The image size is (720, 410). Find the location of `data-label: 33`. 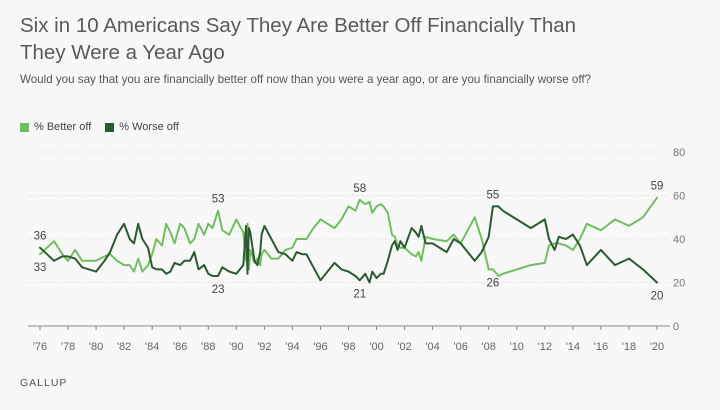

data-label: 33 is located at coordinates (40, 268).